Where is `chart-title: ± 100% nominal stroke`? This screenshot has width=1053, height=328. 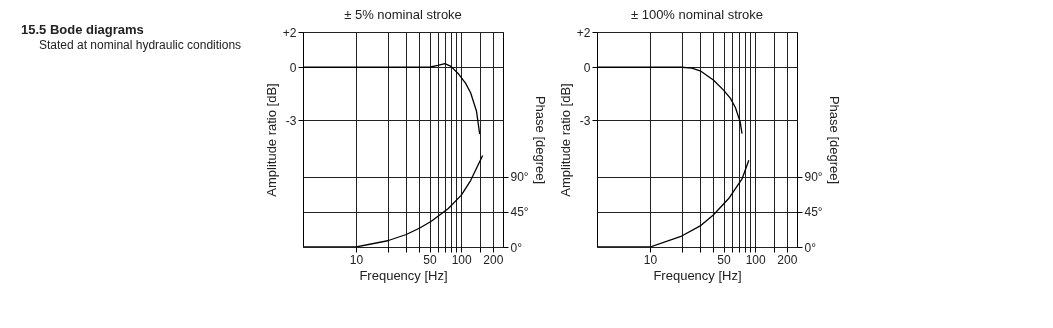 chart-title: ± 100% nominal stroke is located at coordinates (697, 14).